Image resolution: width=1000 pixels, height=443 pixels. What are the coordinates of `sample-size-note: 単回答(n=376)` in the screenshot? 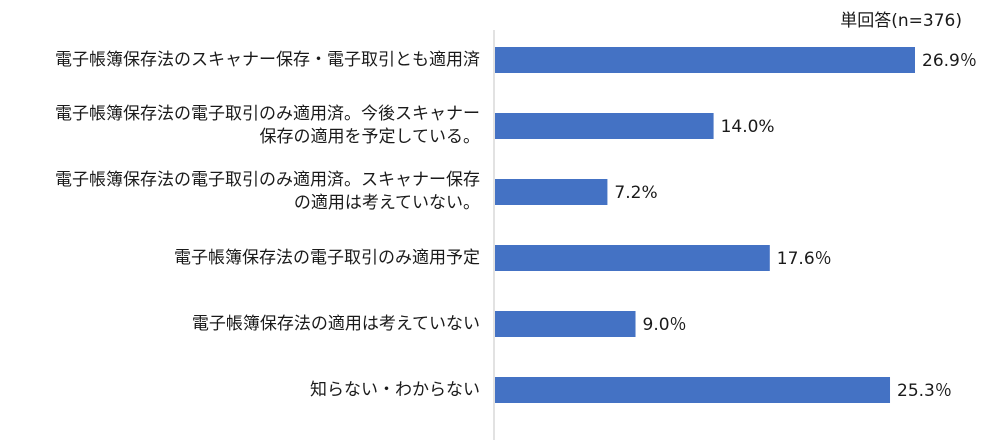 It's located at (901, 21).